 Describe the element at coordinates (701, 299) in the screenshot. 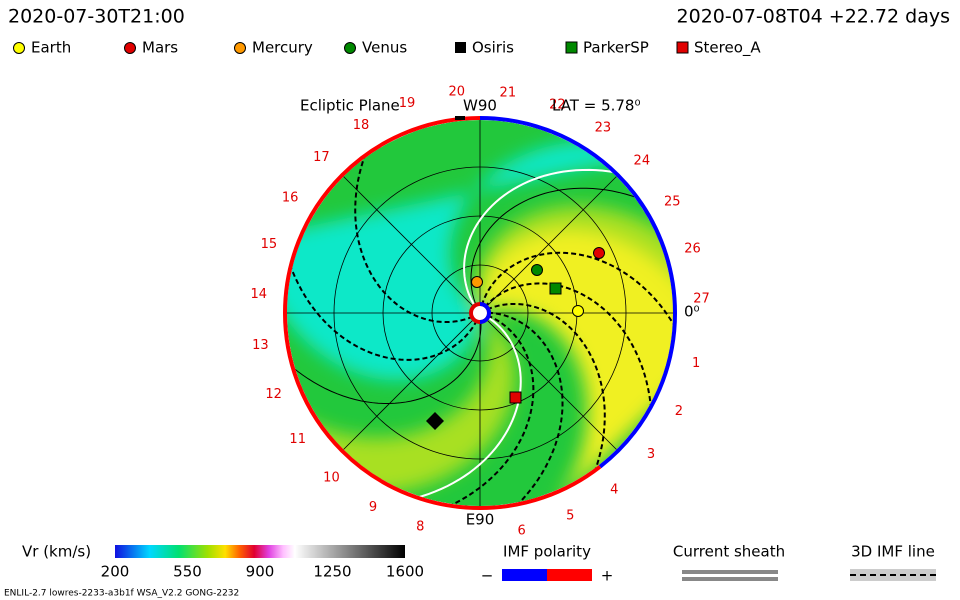

I see `carrington-label: 27` at that location.